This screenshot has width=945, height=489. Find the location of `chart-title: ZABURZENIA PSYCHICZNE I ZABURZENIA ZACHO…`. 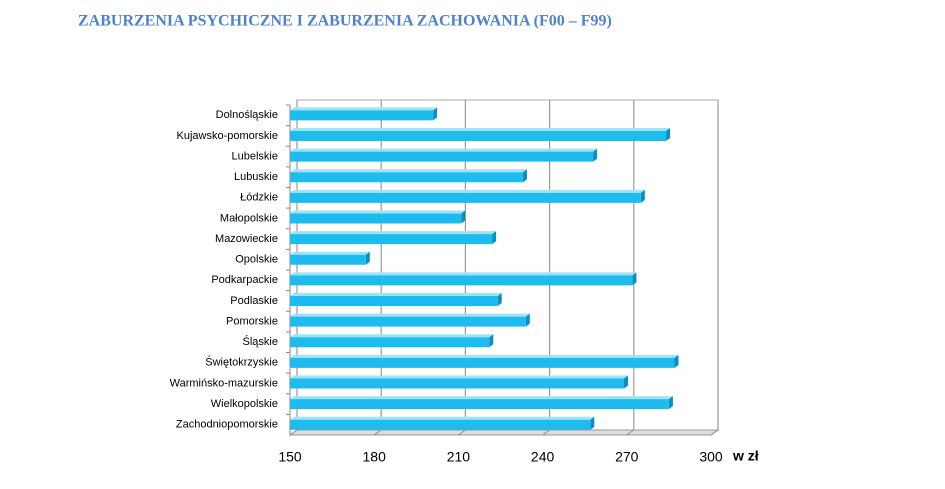

chart-title: ZABURZENIA PSYCHICZNE I ZABURZENIA ZACHO… is located at coordinates (345, 21).